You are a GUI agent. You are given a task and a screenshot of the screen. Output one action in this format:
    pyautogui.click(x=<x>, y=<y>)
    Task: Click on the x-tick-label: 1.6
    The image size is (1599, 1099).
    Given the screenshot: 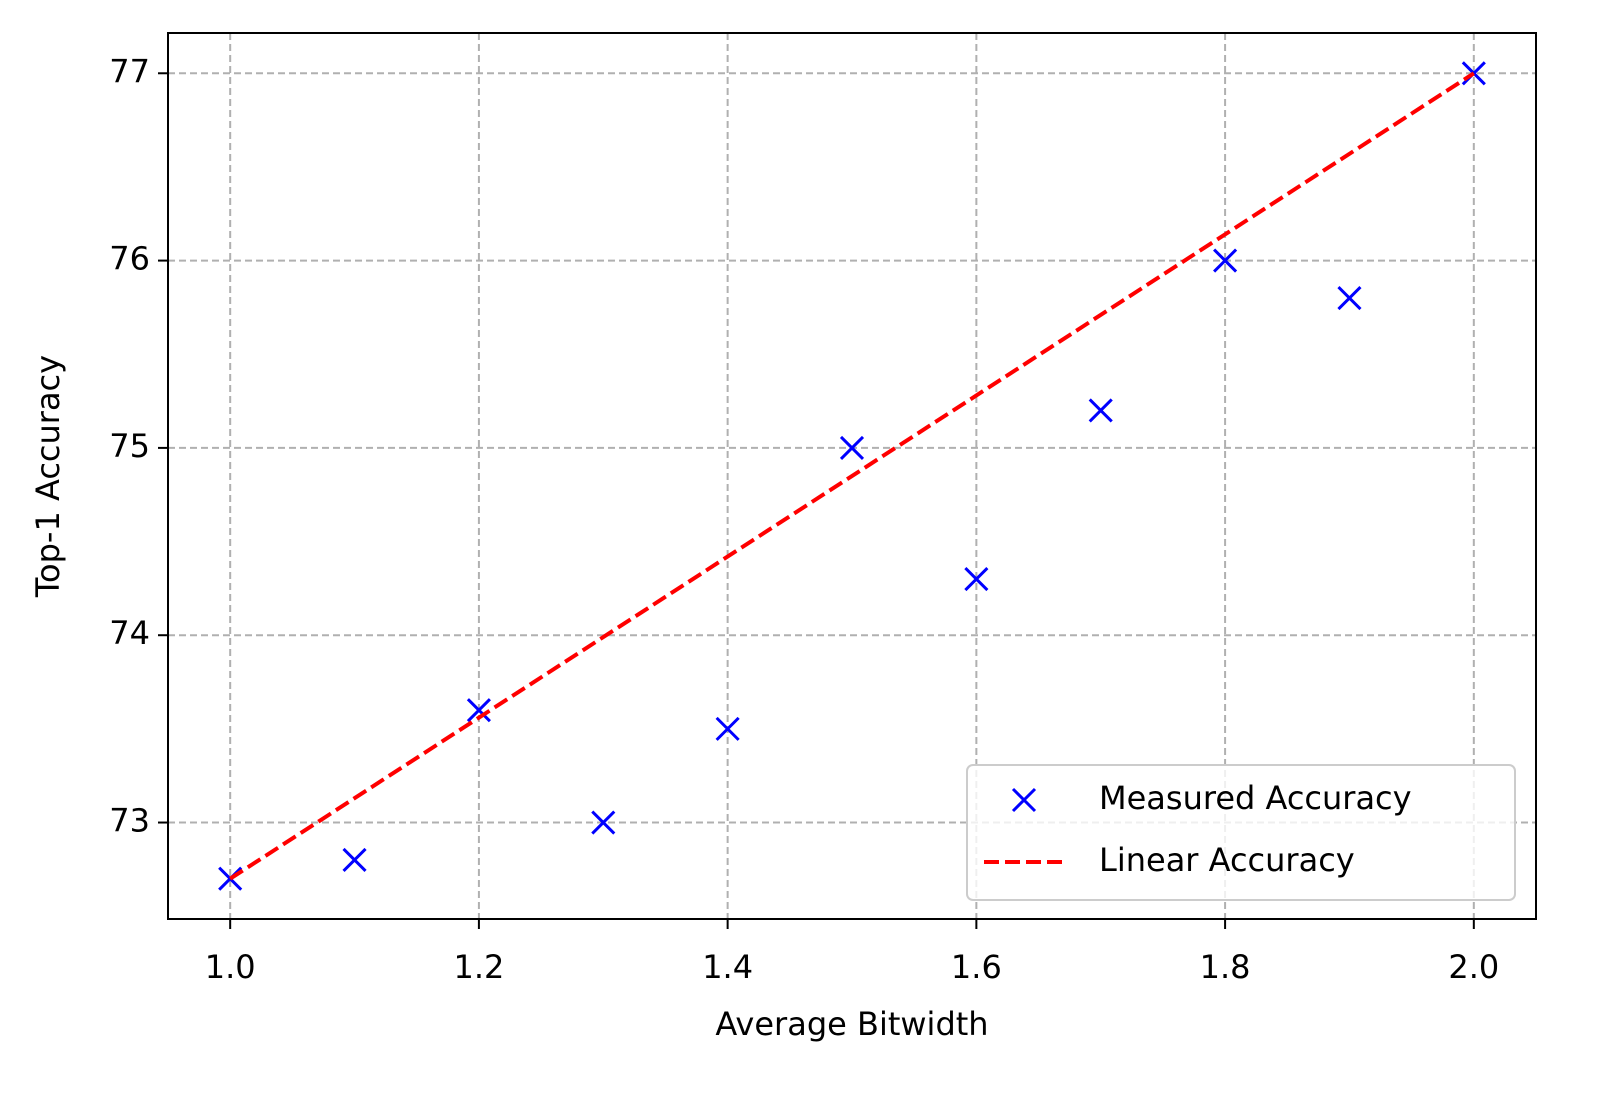 What is the action you would take?
    pyautogui.click(x=976, y=967)
    